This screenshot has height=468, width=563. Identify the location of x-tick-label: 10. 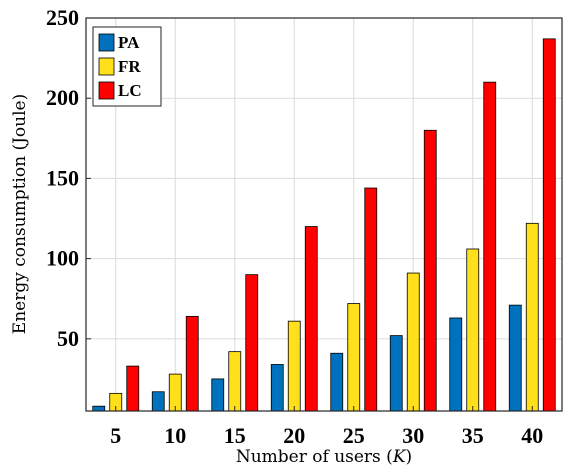
(175, 435).